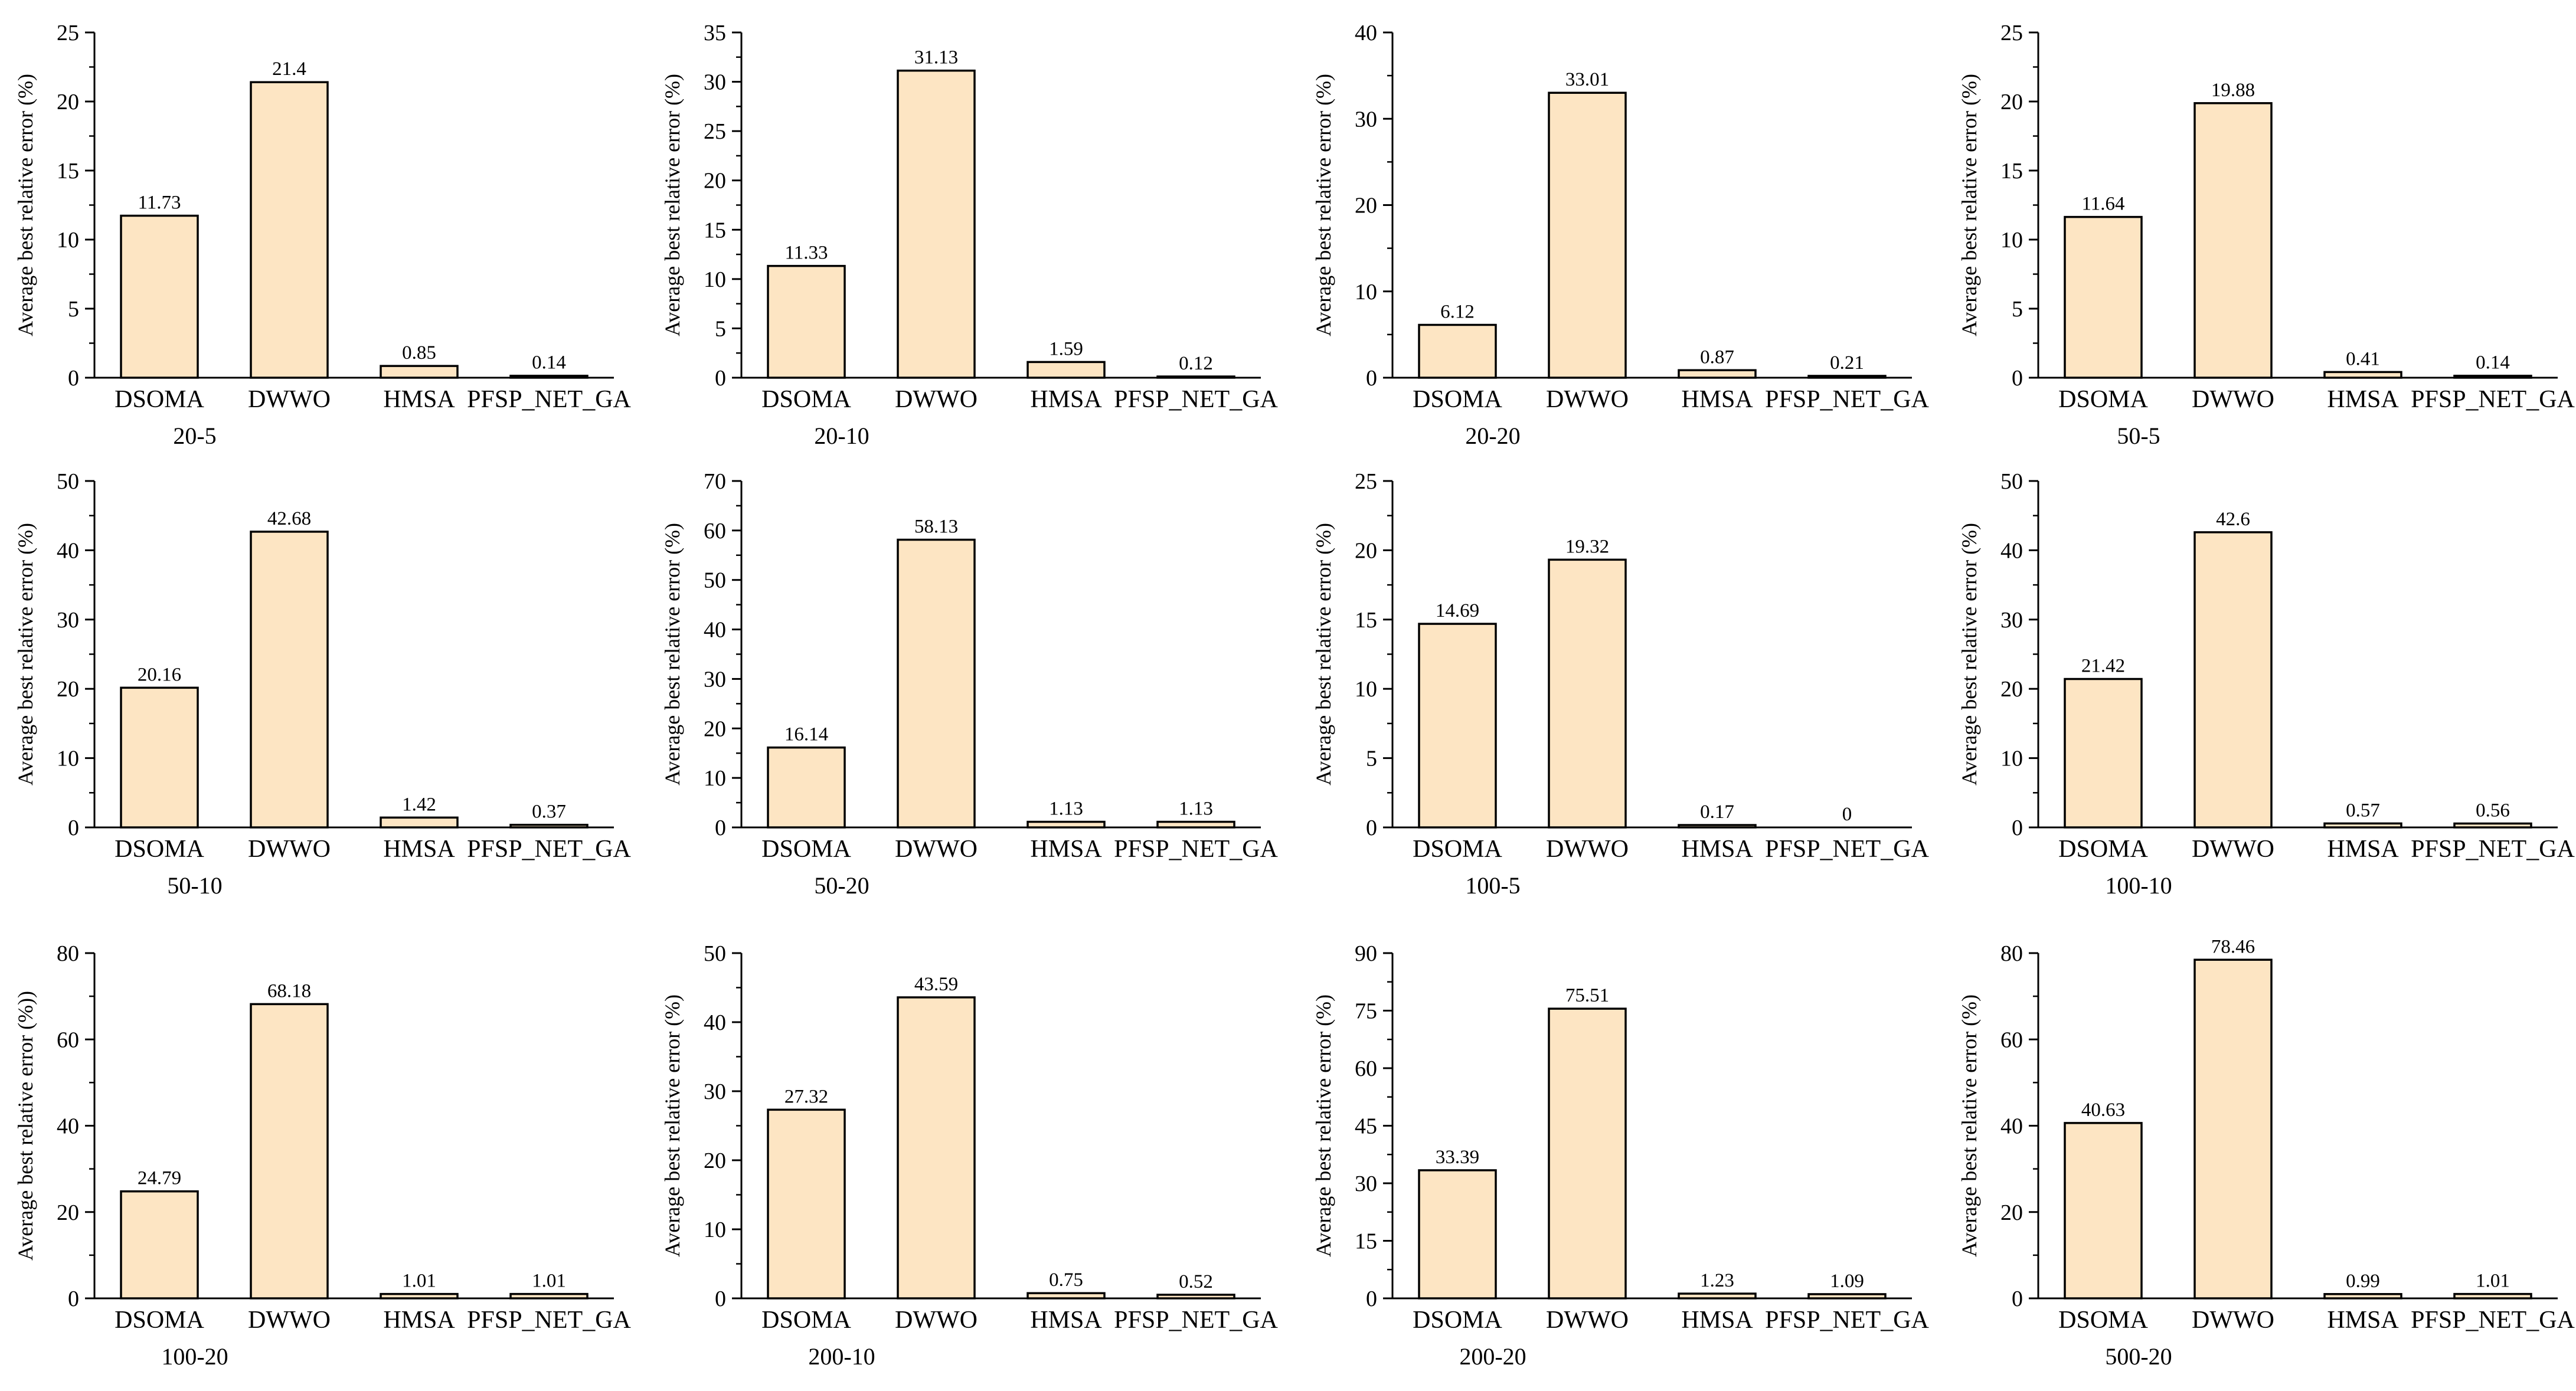 The image size is (2576, 1391). I want to click on data-label: 0.85, so click(419, 353).